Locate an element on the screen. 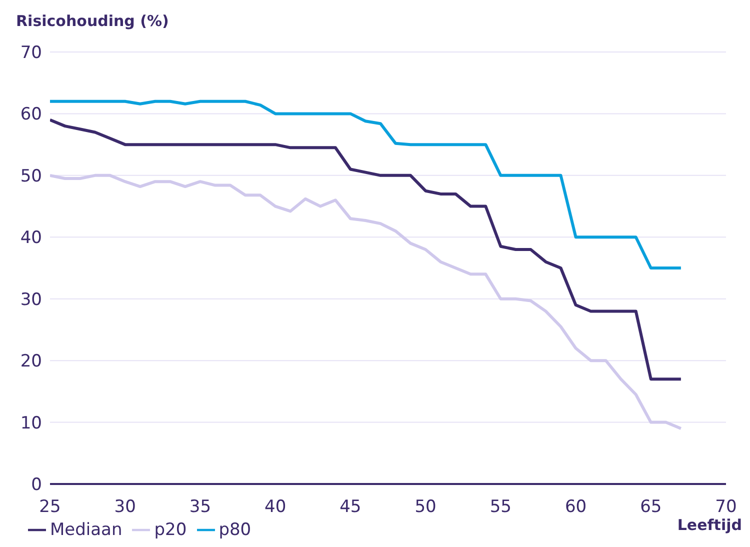  legend-label: Mediaan is located at coordinates (86, 530).